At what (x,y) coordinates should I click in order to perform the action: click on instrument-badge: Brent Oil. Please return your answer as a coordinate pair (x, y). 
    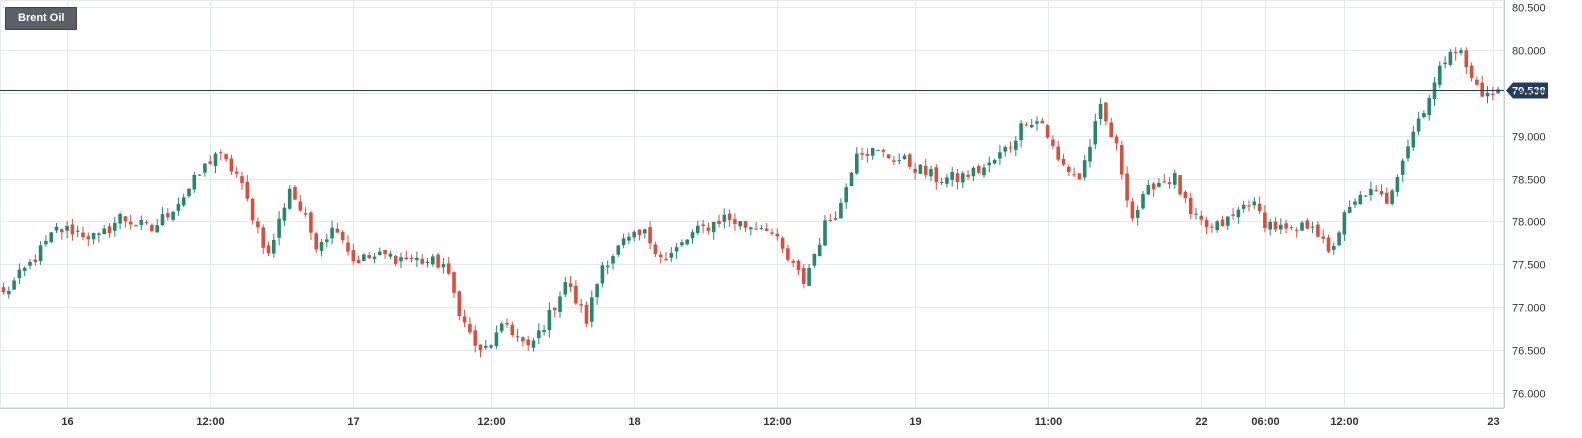
    Looking at the image, I should click on (41, 18).